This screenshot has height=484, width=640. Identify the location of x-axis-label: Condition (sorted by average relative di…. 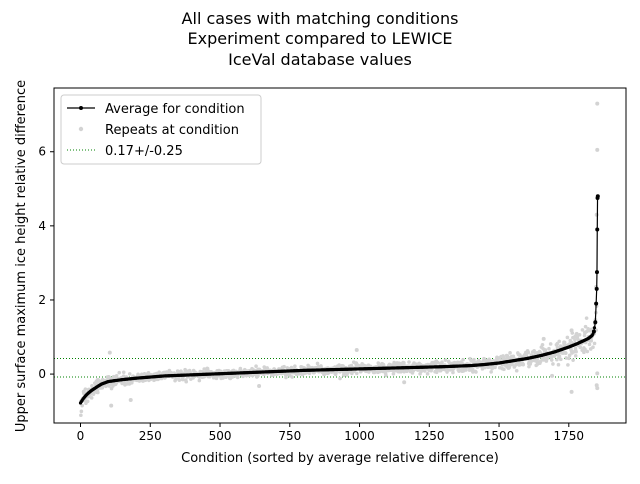
(340, 458).